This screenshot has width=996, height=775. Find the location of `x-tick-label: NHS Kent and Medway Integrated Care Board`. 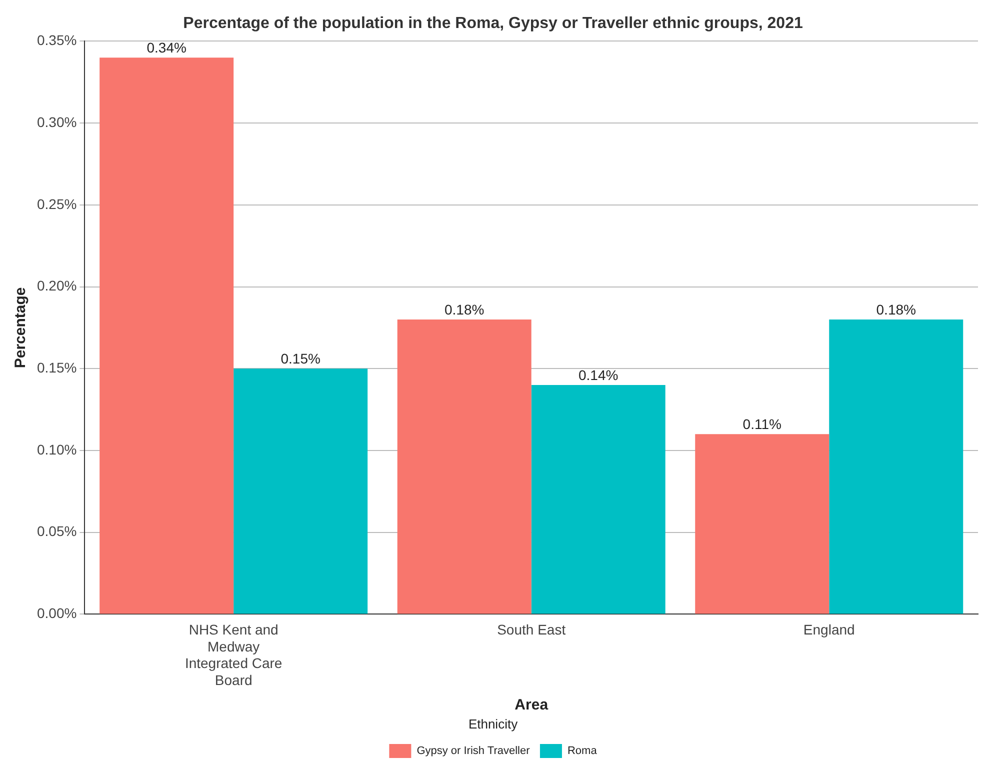

x-tick-label: NHS Kent and Medway Integrated Care Board is located at coordinates (233, 654).